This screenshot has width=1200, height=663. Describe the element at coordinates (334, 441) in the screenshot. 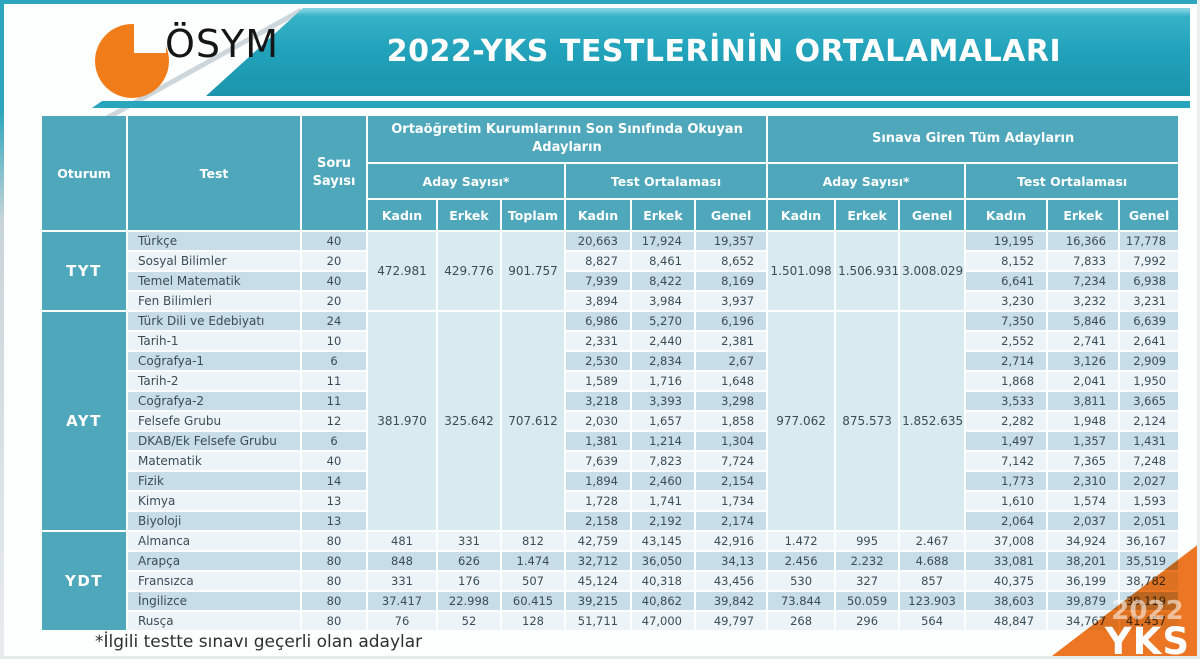

I see `soru-sayisi-cell: 6` at that location.